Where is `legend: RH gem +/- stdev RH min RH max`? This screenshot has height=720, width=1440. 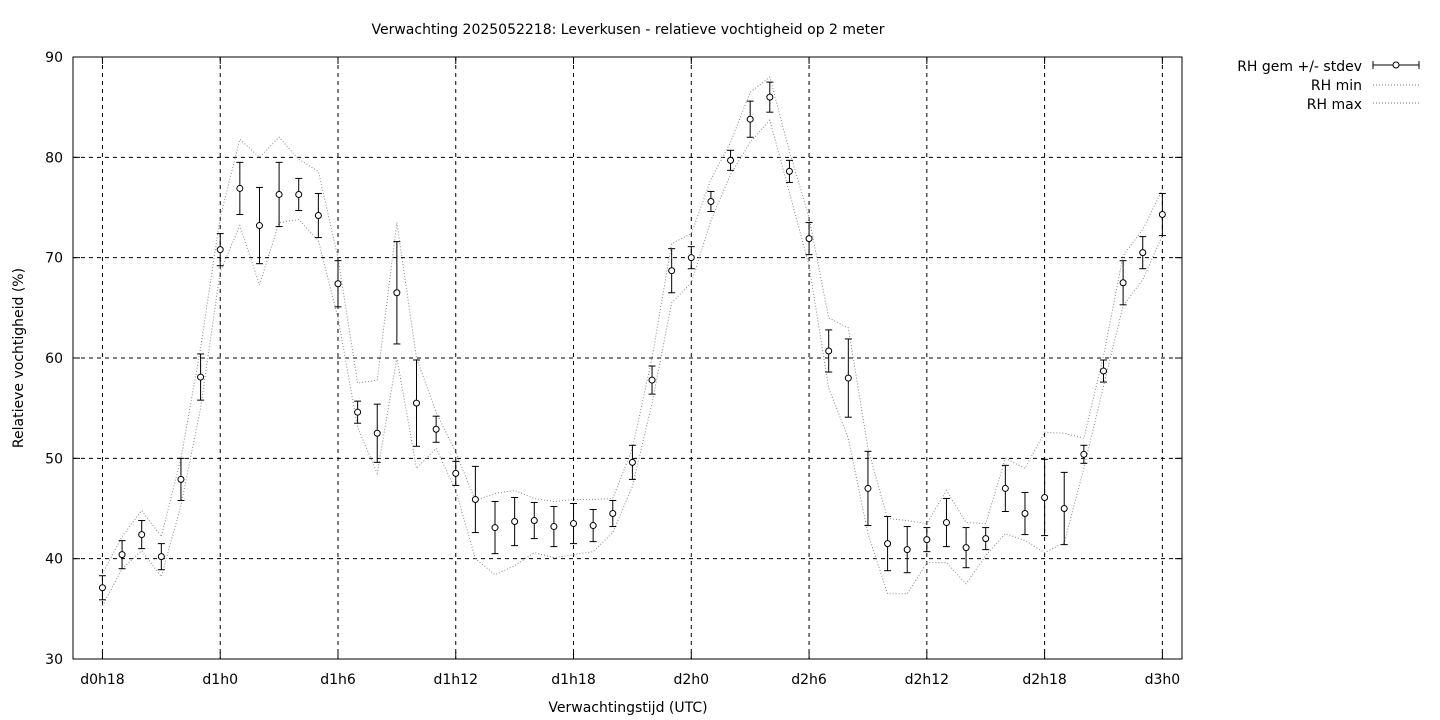 legend: RH gem +/- stdev RH min RH max is located at coordinates (1328, 86).